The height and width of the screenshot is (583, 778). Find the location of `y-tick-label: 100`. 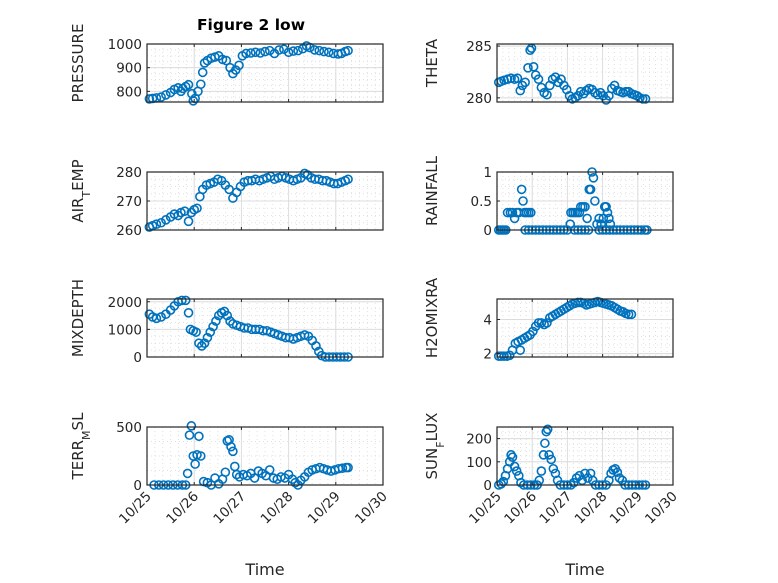

y-tick-label: 100 is located at coordinates (479, 463).